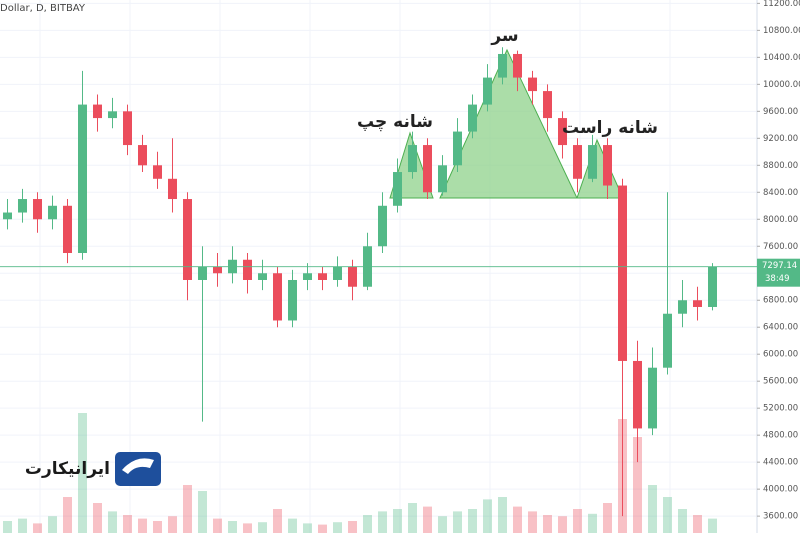 This screenshot has height=533, width=800. I want to click on logo-text: ایرانیکارت, so click(67, 469).